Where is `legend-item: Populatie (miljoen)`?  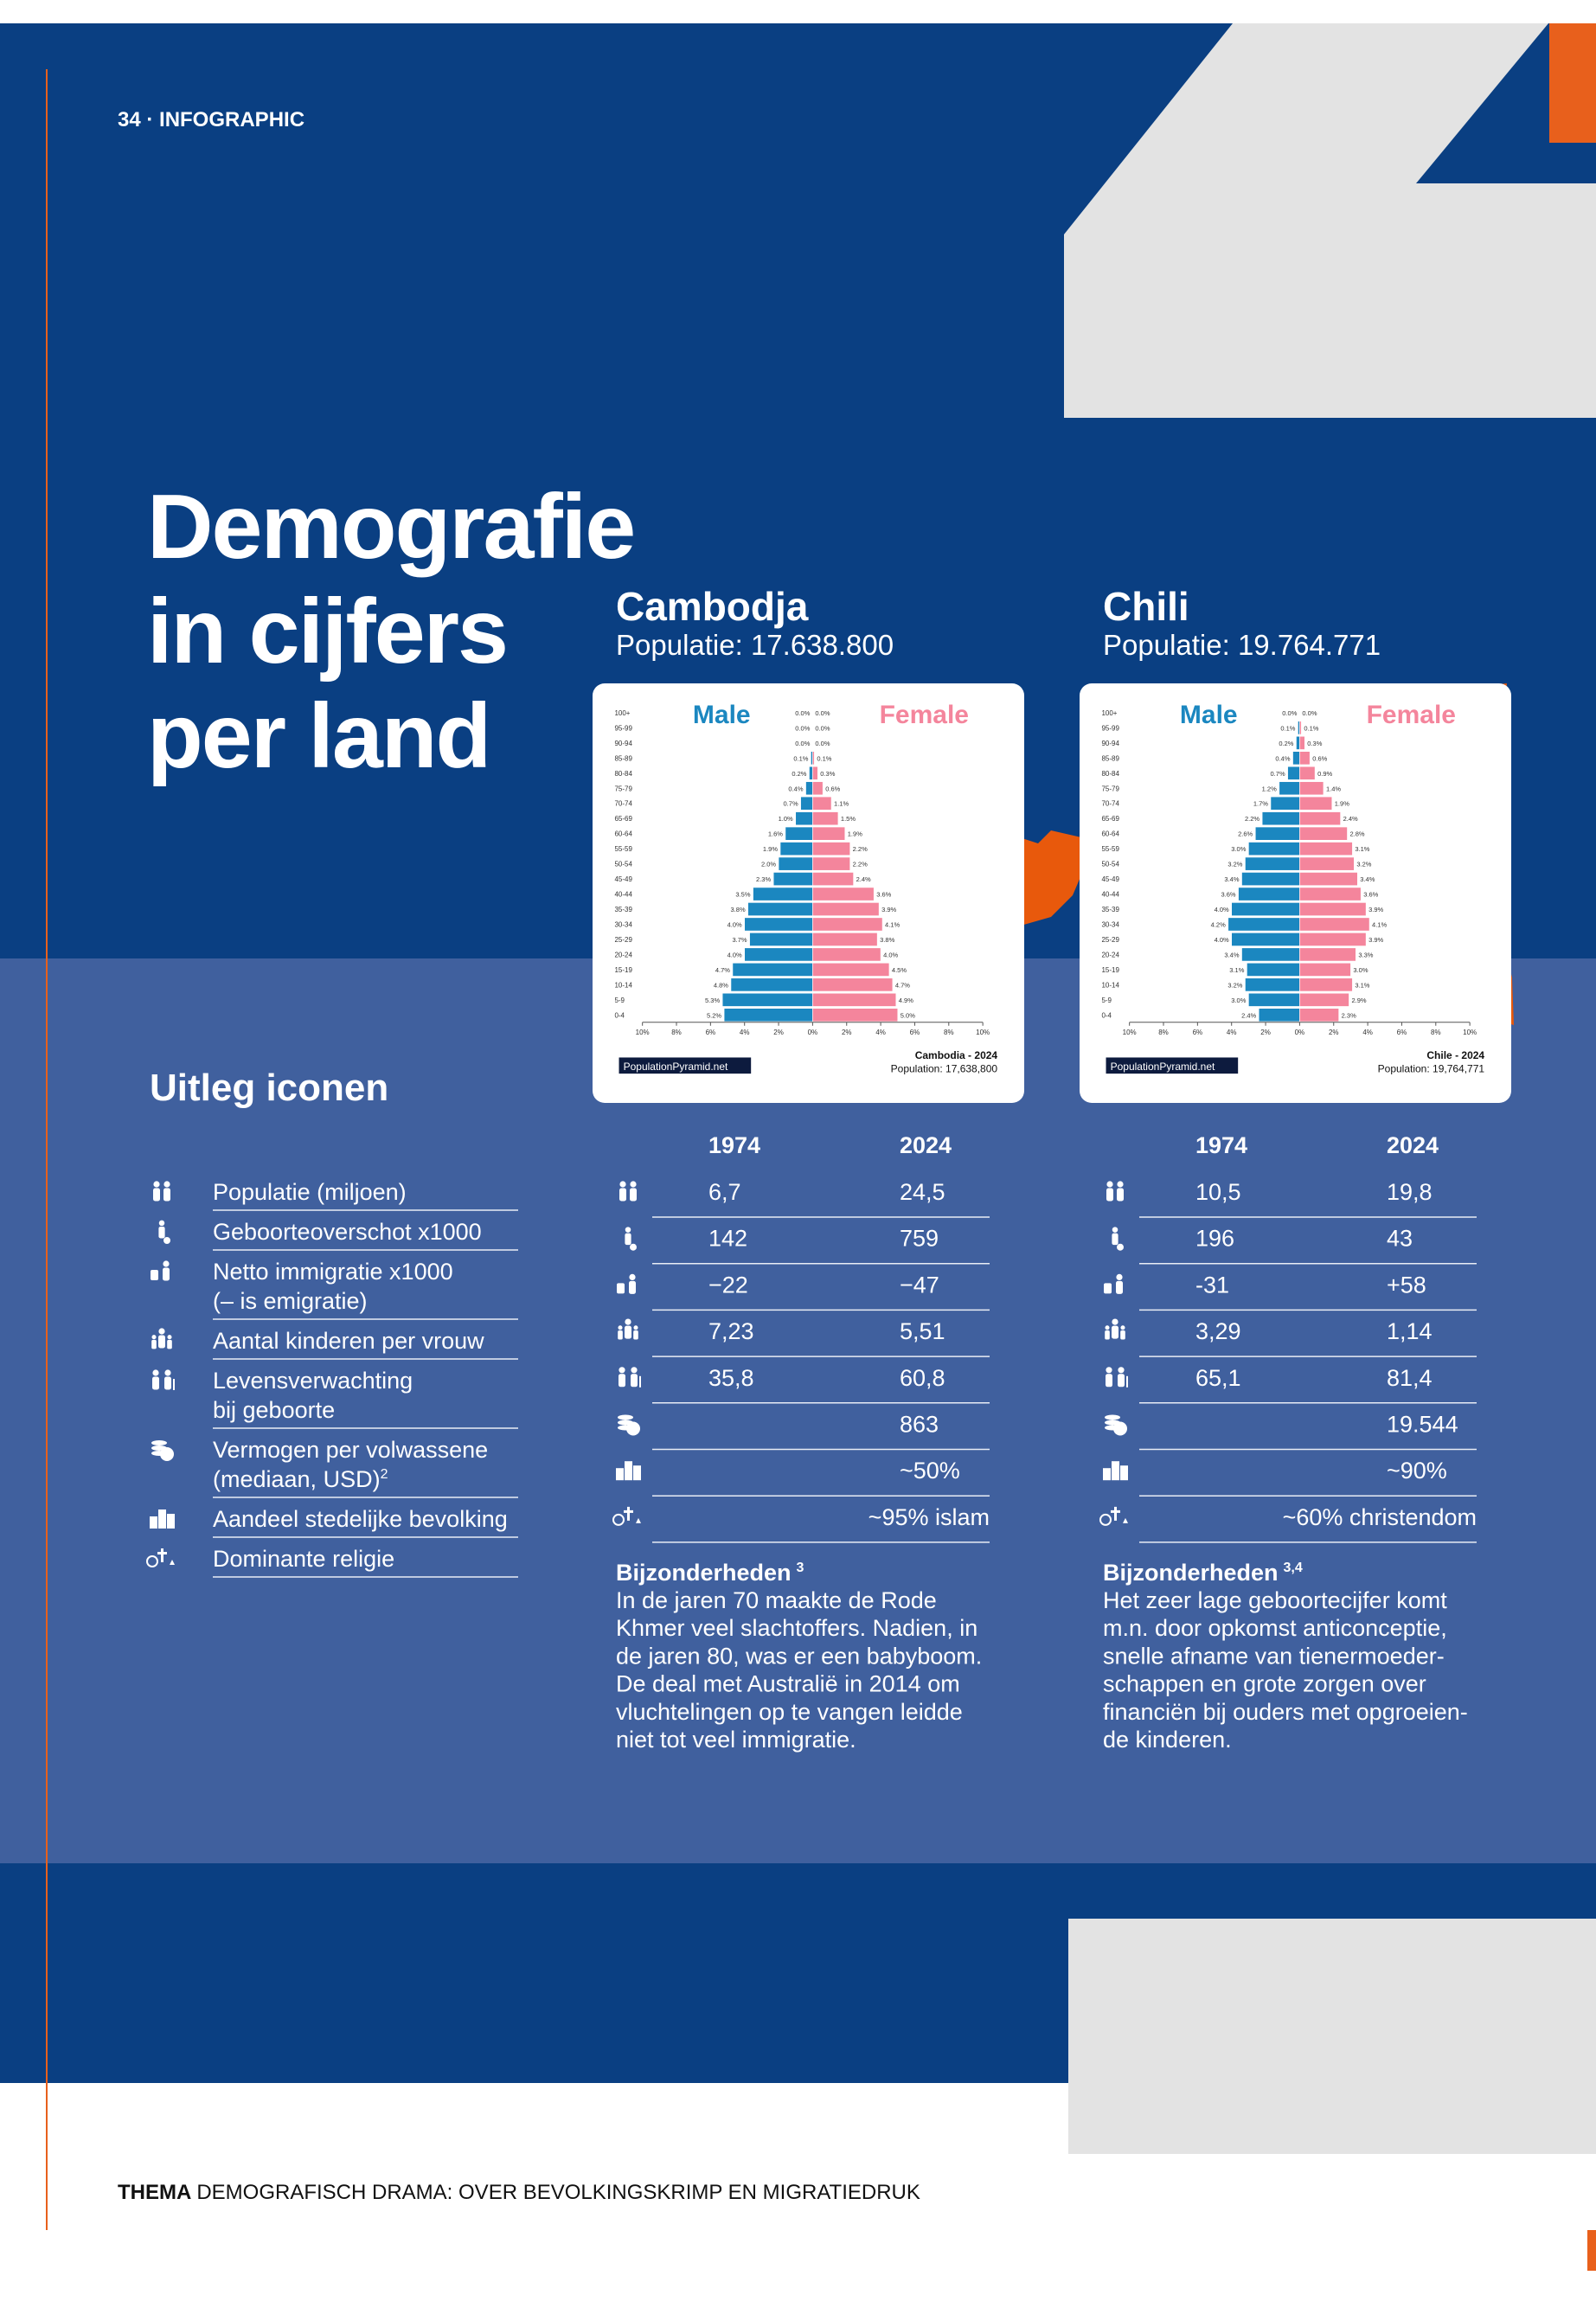
legend-item: Populatie (miljoen) is located at coordinates (310, 1192).